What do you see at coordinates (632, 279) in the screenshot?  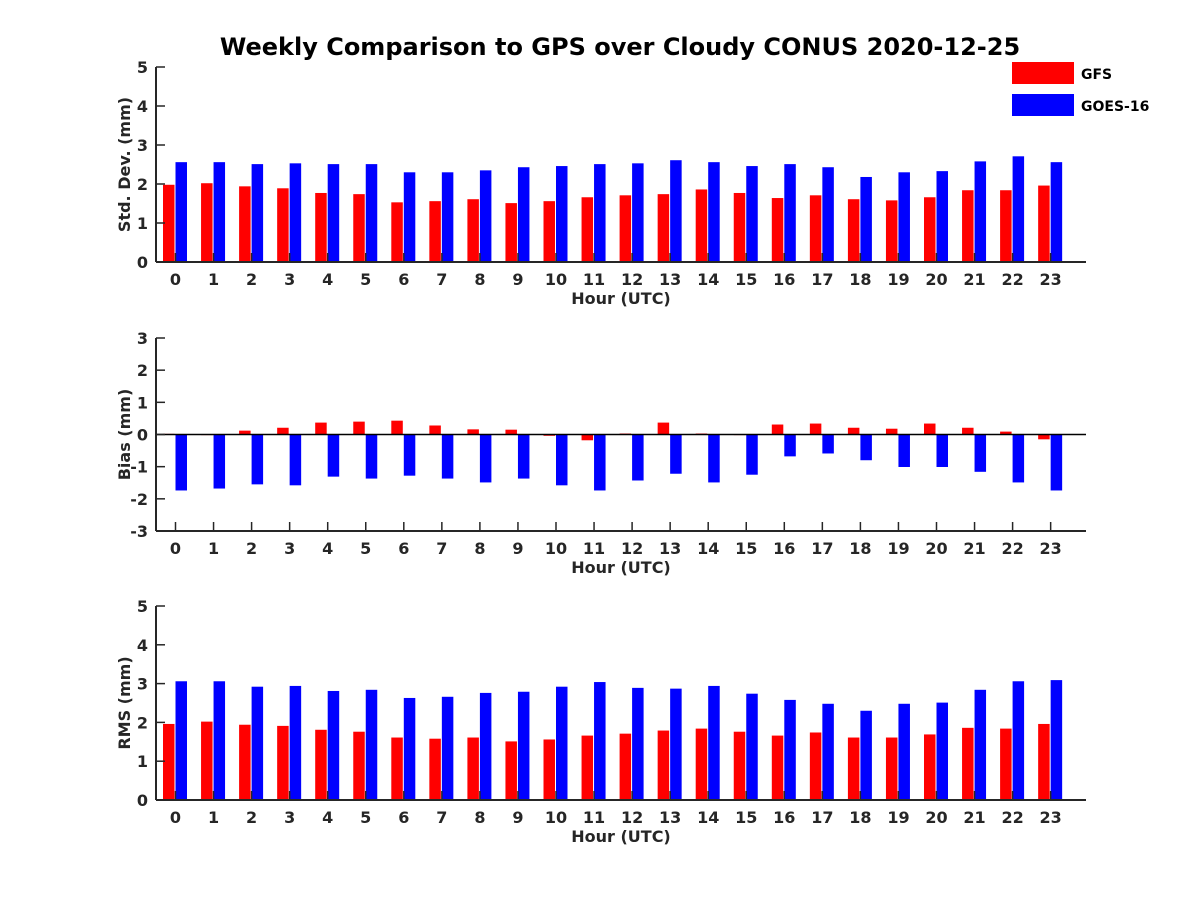 I see `x-tick-label: 12` at bounding box center [632, 279].